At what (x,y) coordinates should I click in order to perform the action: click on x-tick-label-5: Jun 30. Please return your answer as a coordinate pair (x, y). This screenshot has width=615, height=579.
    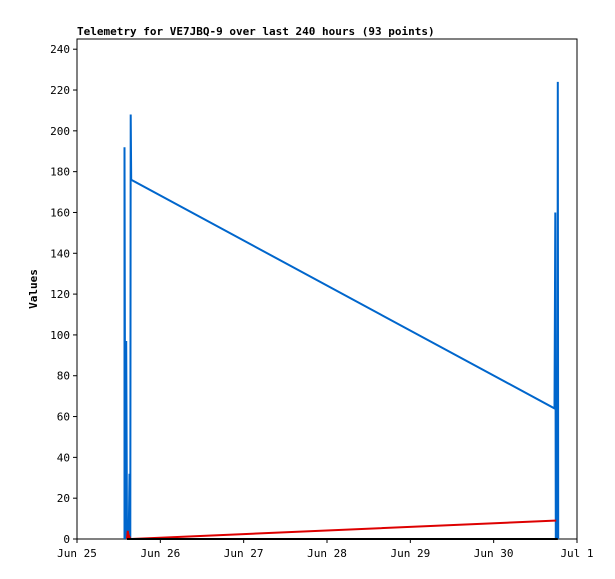
    Looking at the image, I should click on (494, 553).